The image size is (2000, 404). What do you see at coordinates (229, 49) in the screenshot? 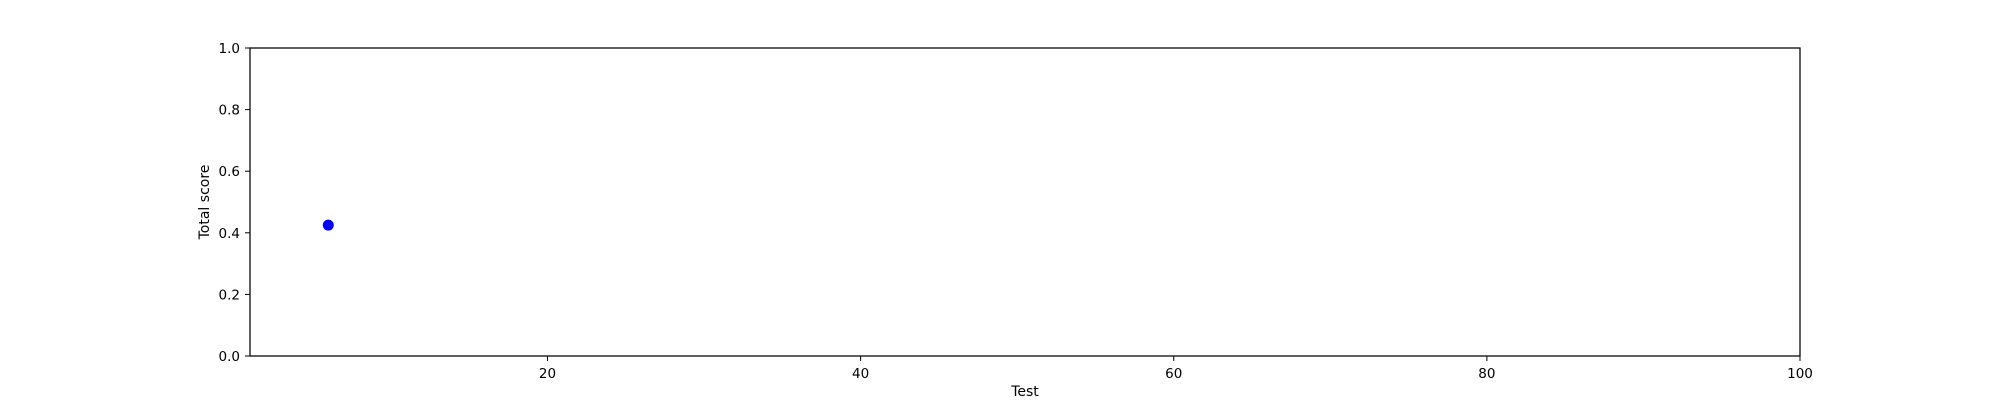
I see `y-tick-label: 1.0` at bounding box center [229, 49].